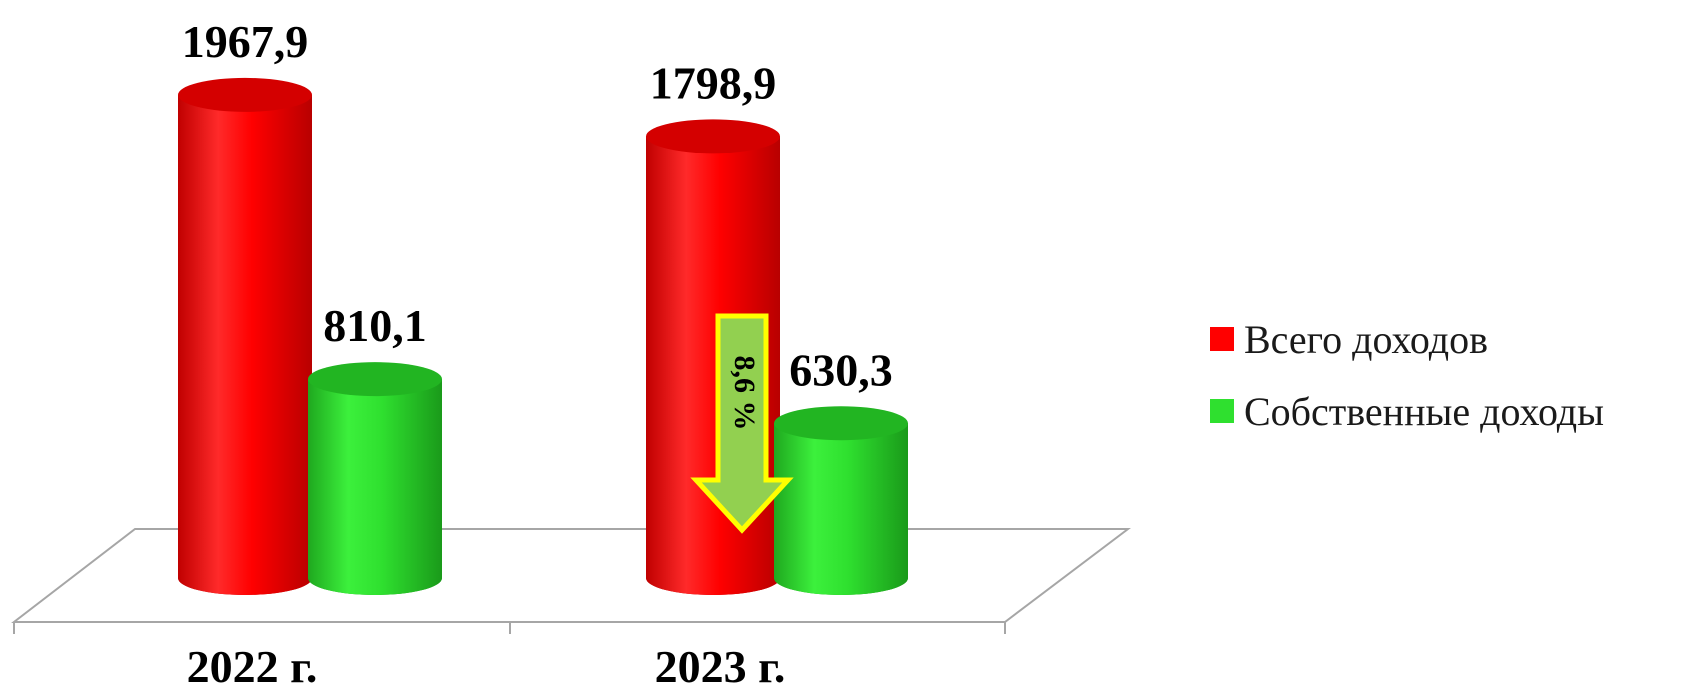  Describe the element at coordinates (713, 82) in the screenshot. I see `value-label-total-1: 1798,9` at that location.